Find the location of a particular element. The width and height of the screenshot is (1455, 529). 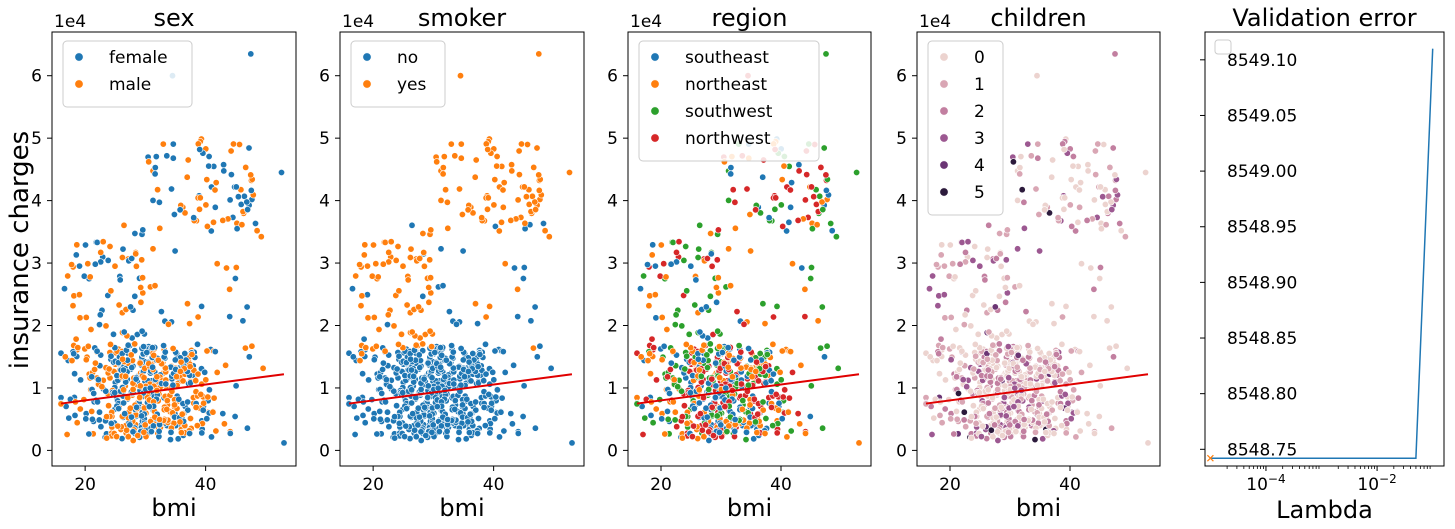

y-tick-label: 5 is located at coordinates (901, 139).